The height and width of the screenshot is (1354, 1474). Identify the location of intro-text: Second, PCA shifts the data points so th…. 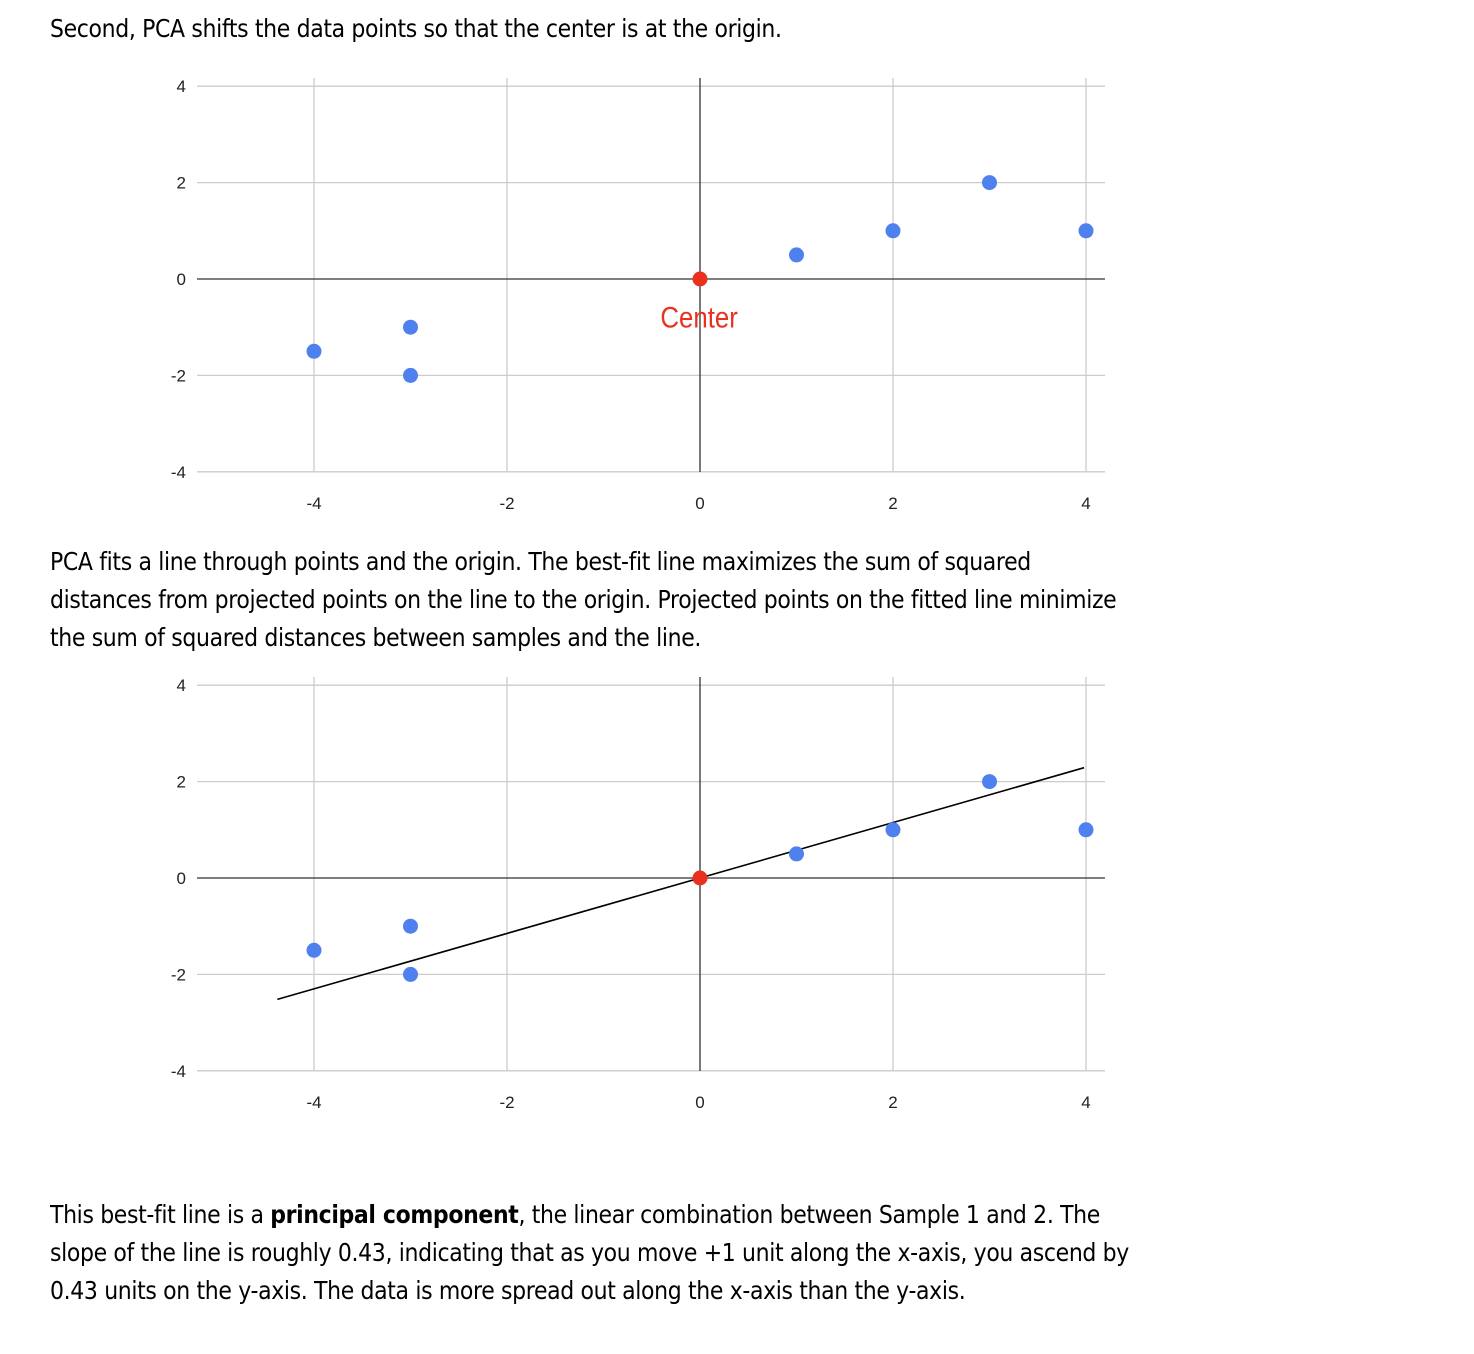
(416, 28).